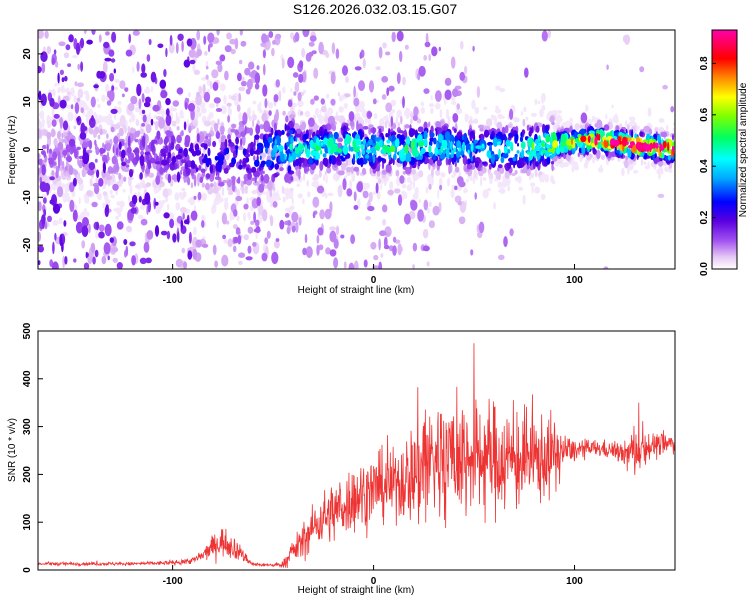  Describe the element at coordinates (27, 474) in the screenshot. I see `snr-y-tick-label: 200` at that location.